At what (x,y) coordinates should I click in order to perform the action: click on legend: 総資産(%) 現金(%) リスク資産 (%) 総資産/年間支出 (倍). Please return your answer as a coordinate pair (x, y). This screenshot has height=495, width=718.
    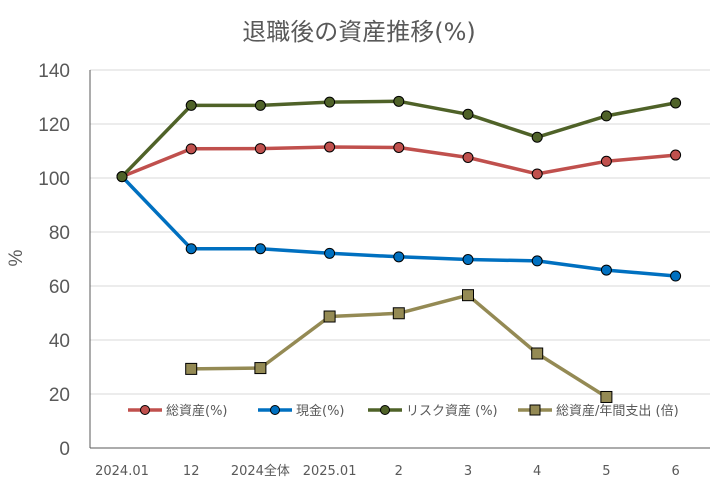
    Looking at the image, I should click on (403, 411).